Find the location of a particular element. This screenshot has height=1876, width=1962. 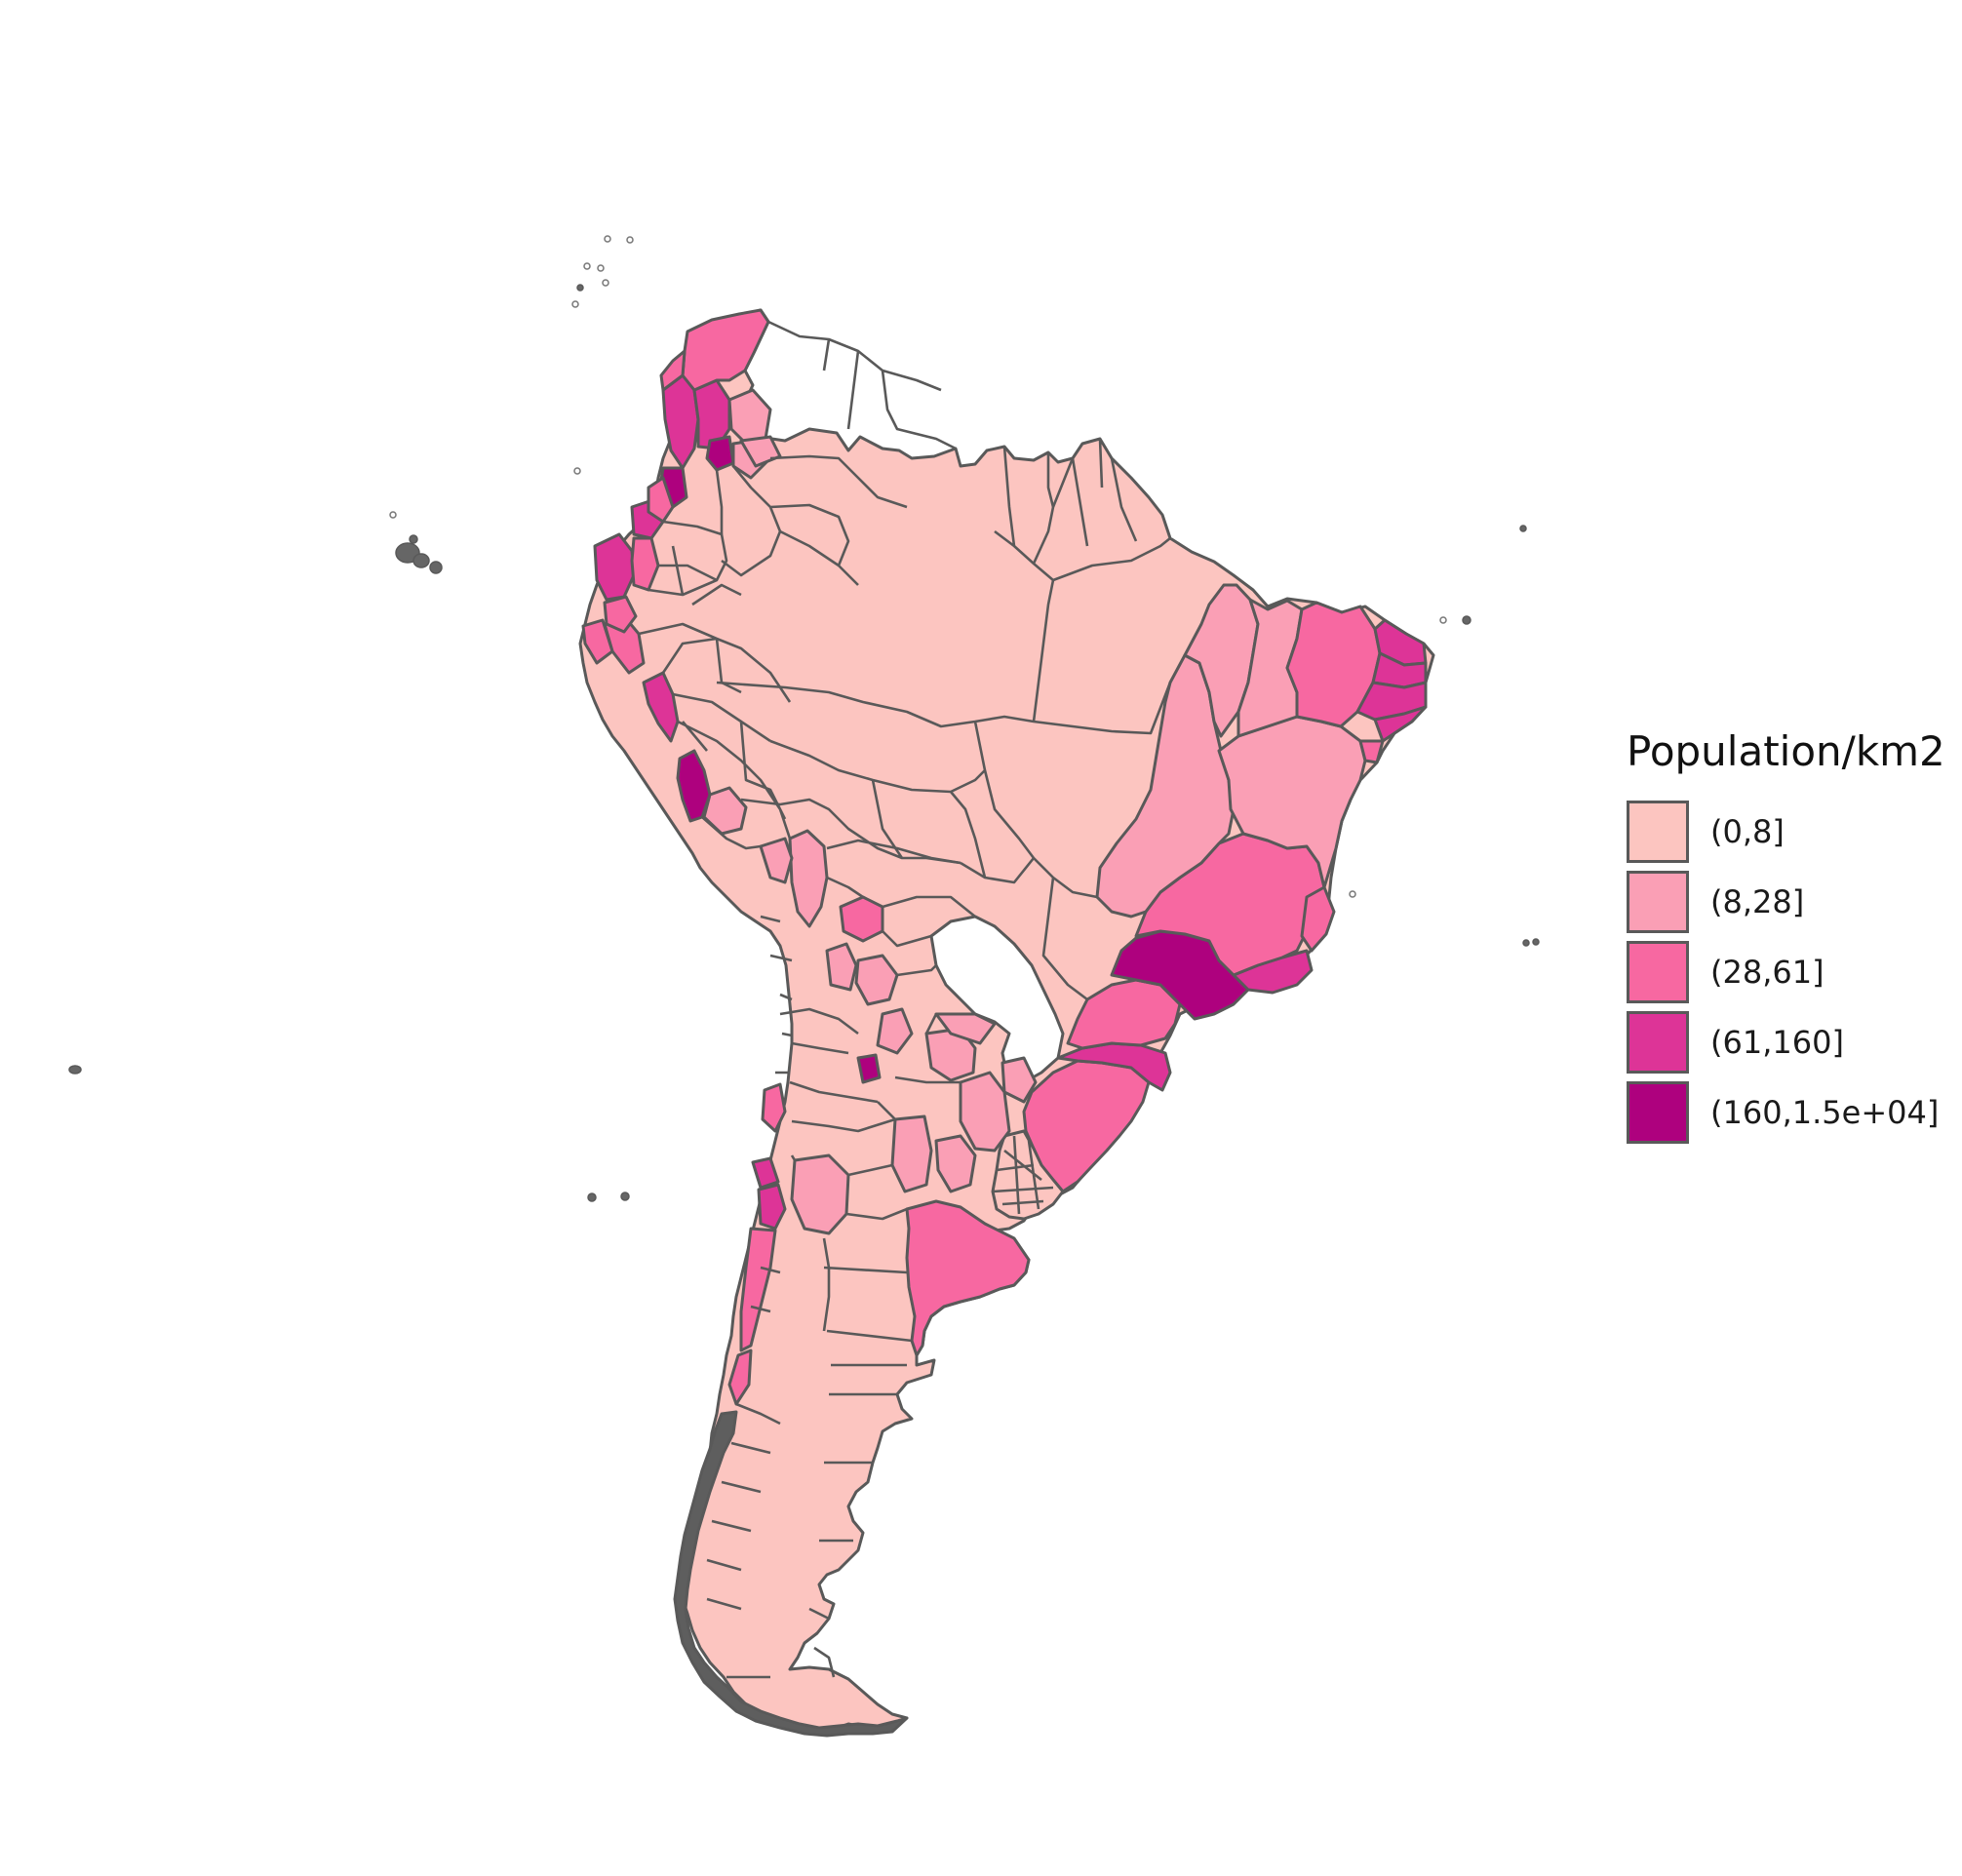

region-argentina-misiones is located at coordinates (1019, 1080).